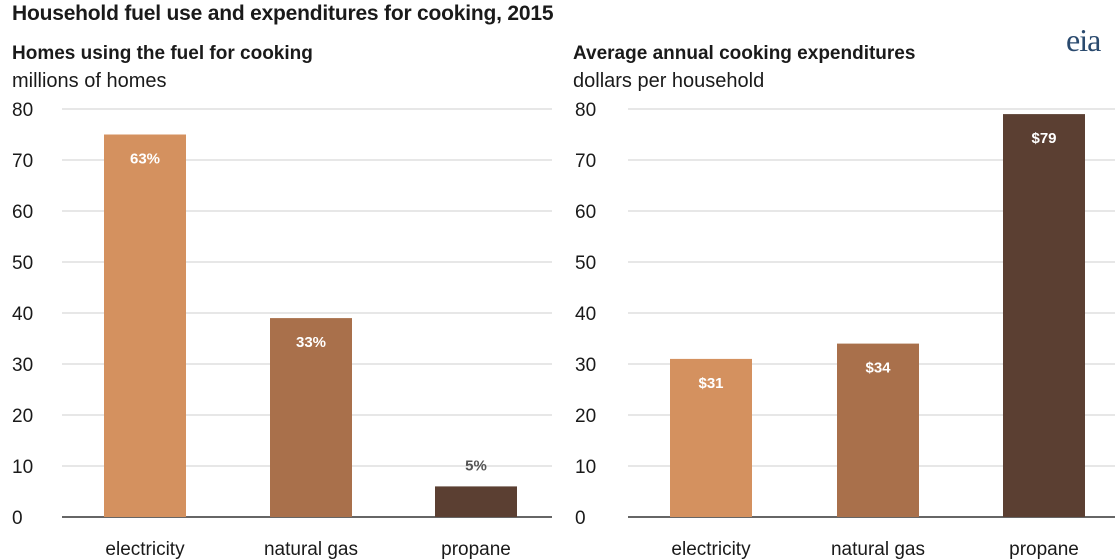 The width and height of the screenshot is (1117, 559). I want to click on data-label: 5%, so click(476, 465).